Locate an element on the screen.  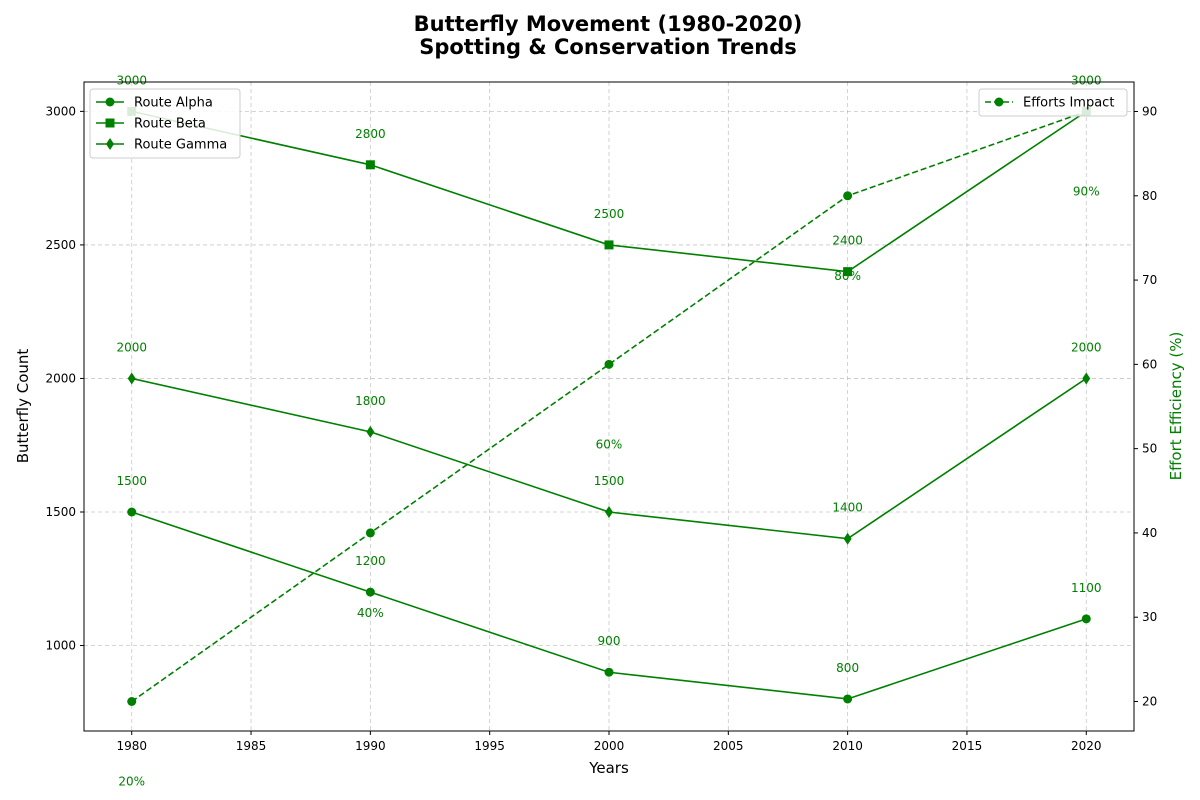
x-tick-label: 1990 is located at coordinates (370, 746).